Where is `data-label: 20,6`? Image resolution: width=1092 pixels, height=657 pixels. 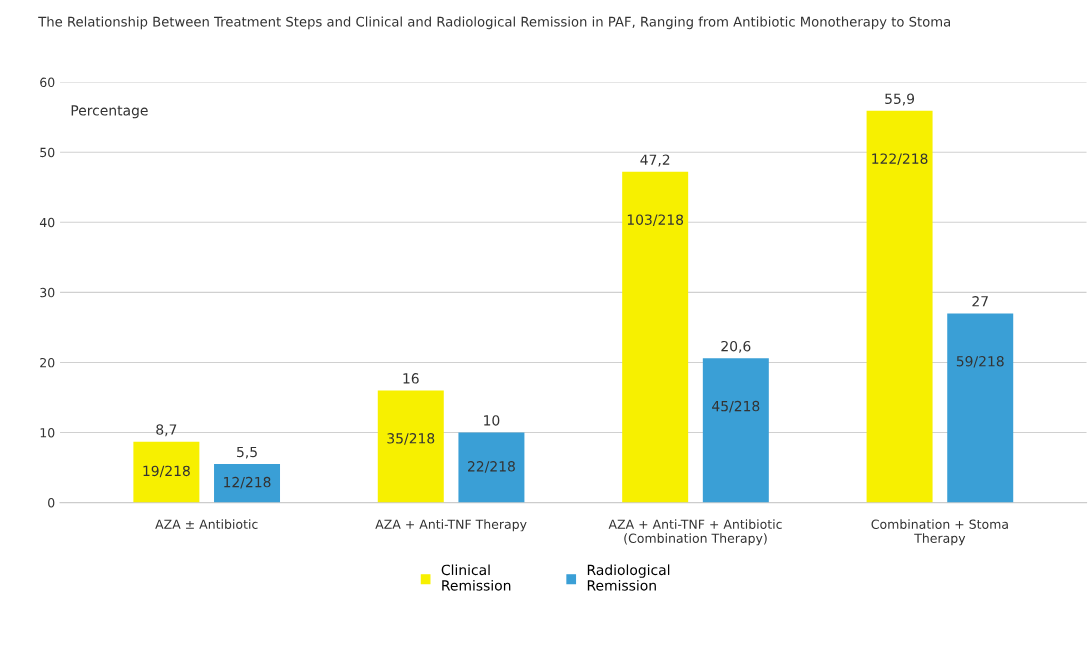 data-label: 20,6 is located at coordinates (736, 346).